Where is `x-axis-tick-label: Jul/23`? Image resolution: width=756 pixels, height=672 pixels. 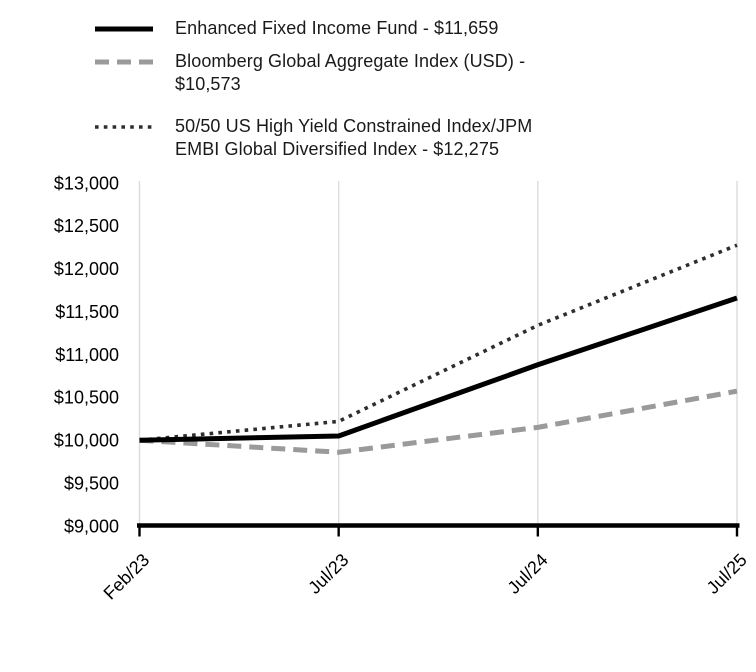
x-axis-tick-label: Jul/23 is located at coordinates (328, 574).